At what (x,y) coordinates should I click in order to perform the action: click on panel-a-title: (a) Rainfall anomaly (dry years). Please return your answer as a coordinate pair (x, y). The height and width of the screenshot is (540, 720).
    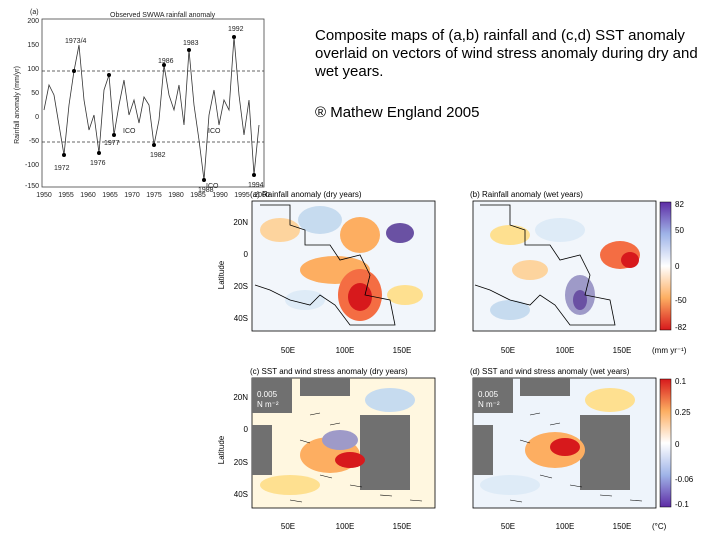
    Looking at the image, I should click on (306, 194).